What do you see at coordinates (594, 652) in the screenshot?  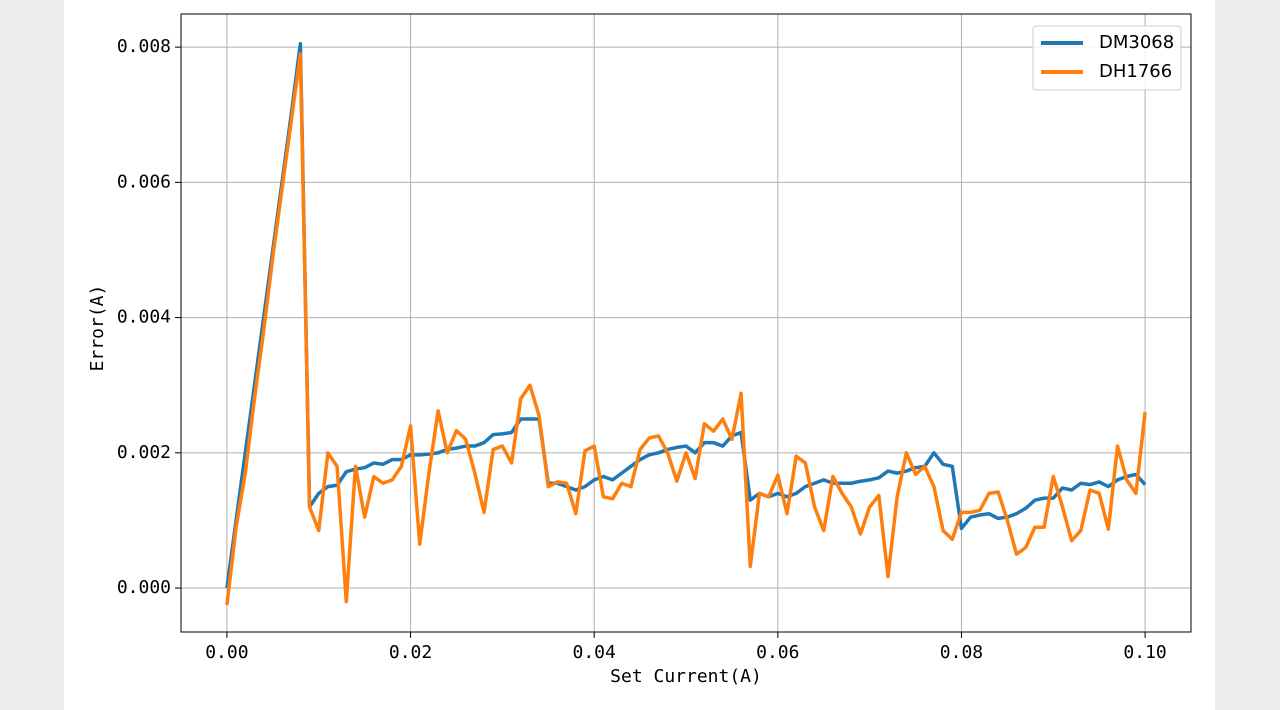 I see `x-tick-label: 0.04` at bounding box center [594, 652].